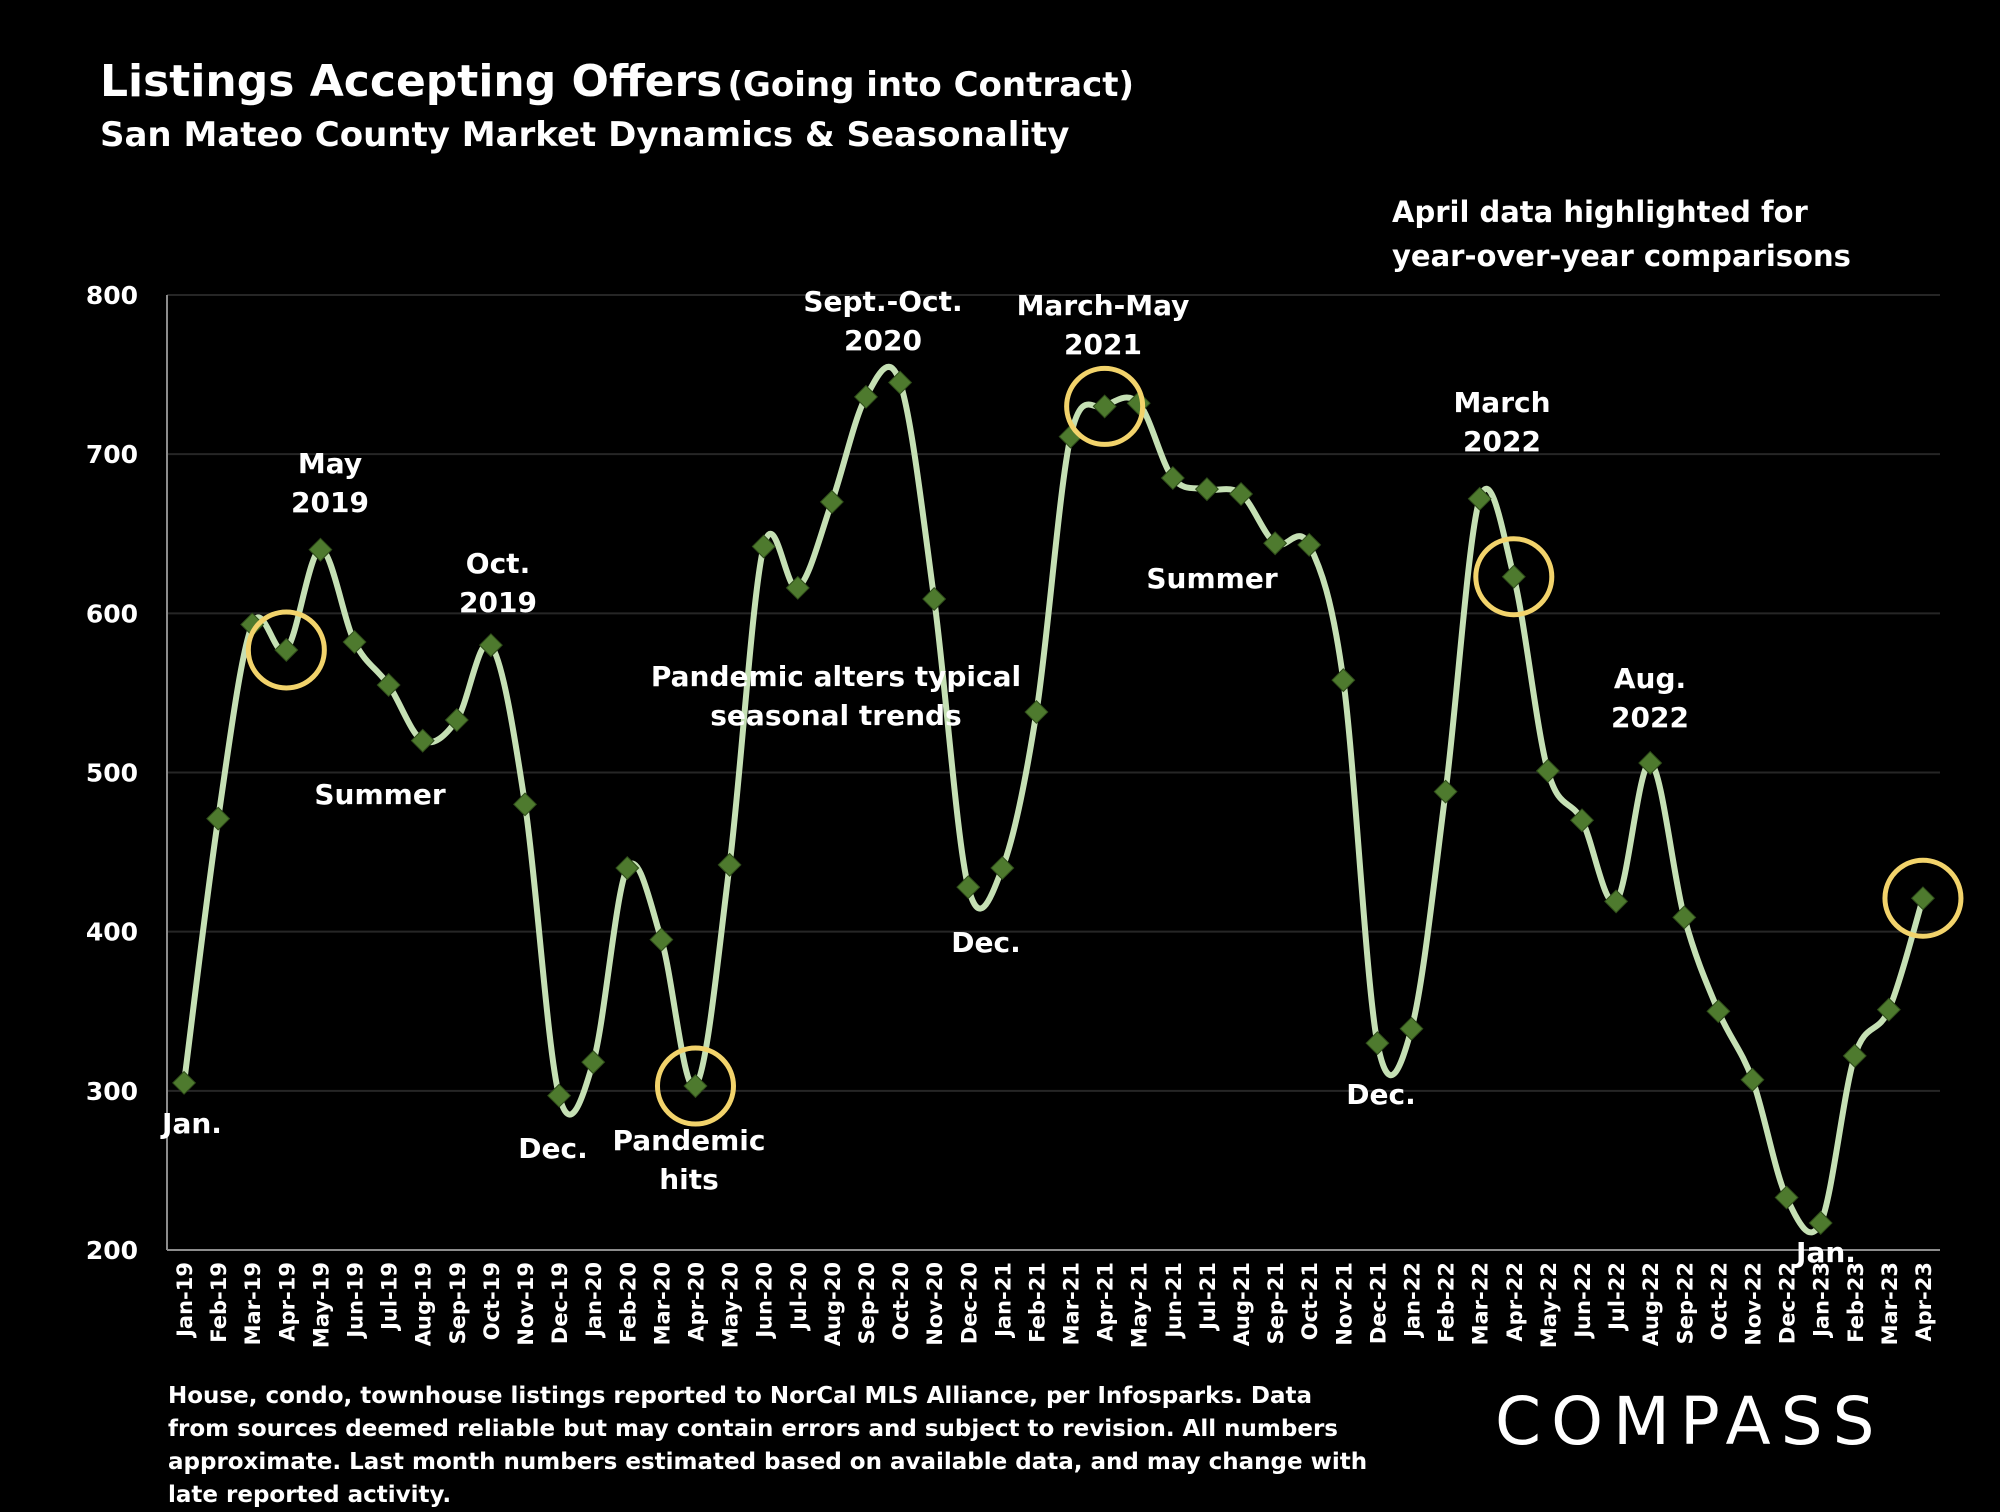  What do you see at coordinates (985, 942) in the screenshot?
I see `annotation-dec-2020: Dec.` at bounding box center [985, 942].